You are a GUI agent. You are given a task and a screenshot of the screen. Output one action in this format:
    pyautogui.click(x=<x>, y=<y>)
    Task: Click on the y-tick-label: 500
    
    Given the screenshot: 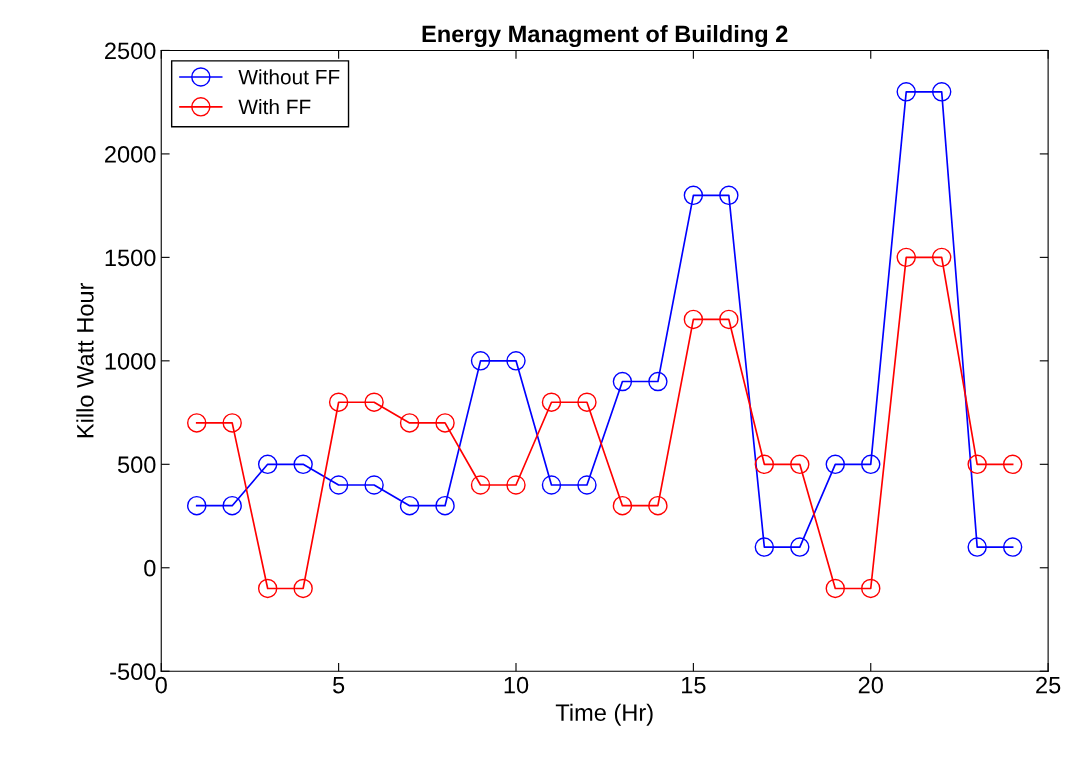 What is the action you would take?
    pyautogui.click(x=136, y=465)
    